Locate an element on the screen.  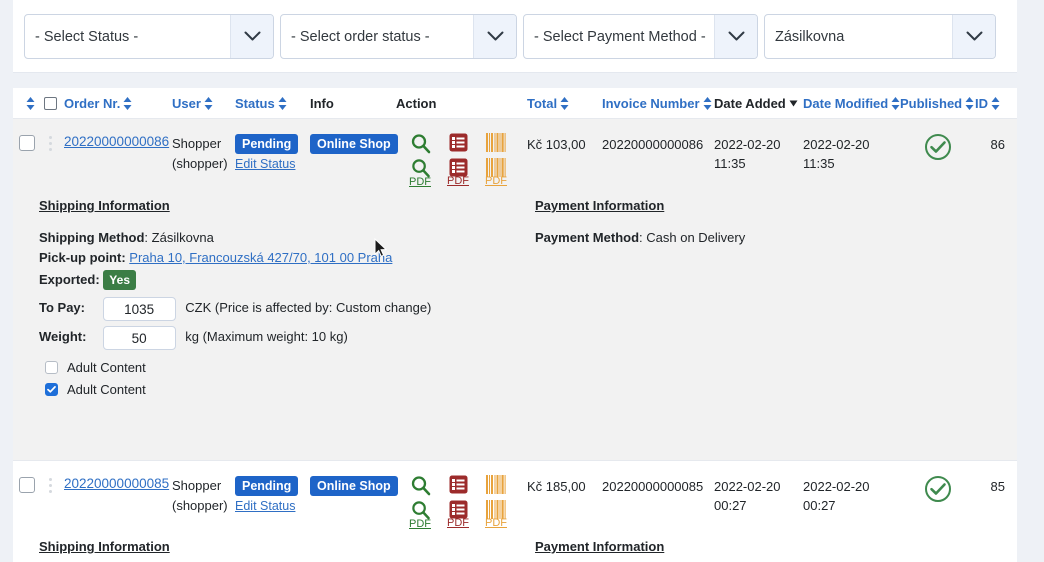
order-status-filter-select: - Select order status - is located at coordinates (398, 36).